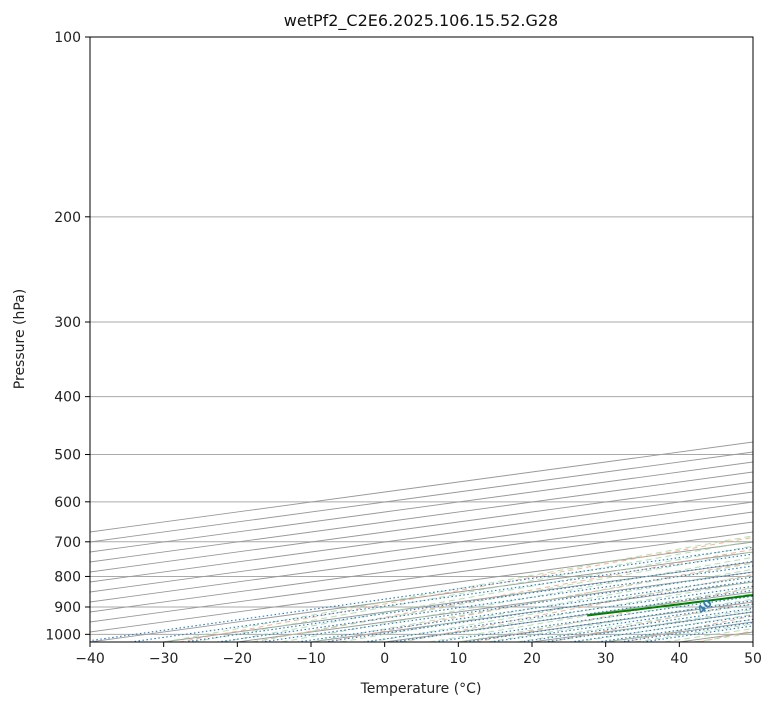 The width and height of the screenshot is (775, 708). Describe the element at coordinates (421, 21) in the screenshot. I see `chart-title: wetPf2_C2E6.2025.106.15.52.G28` at that location.